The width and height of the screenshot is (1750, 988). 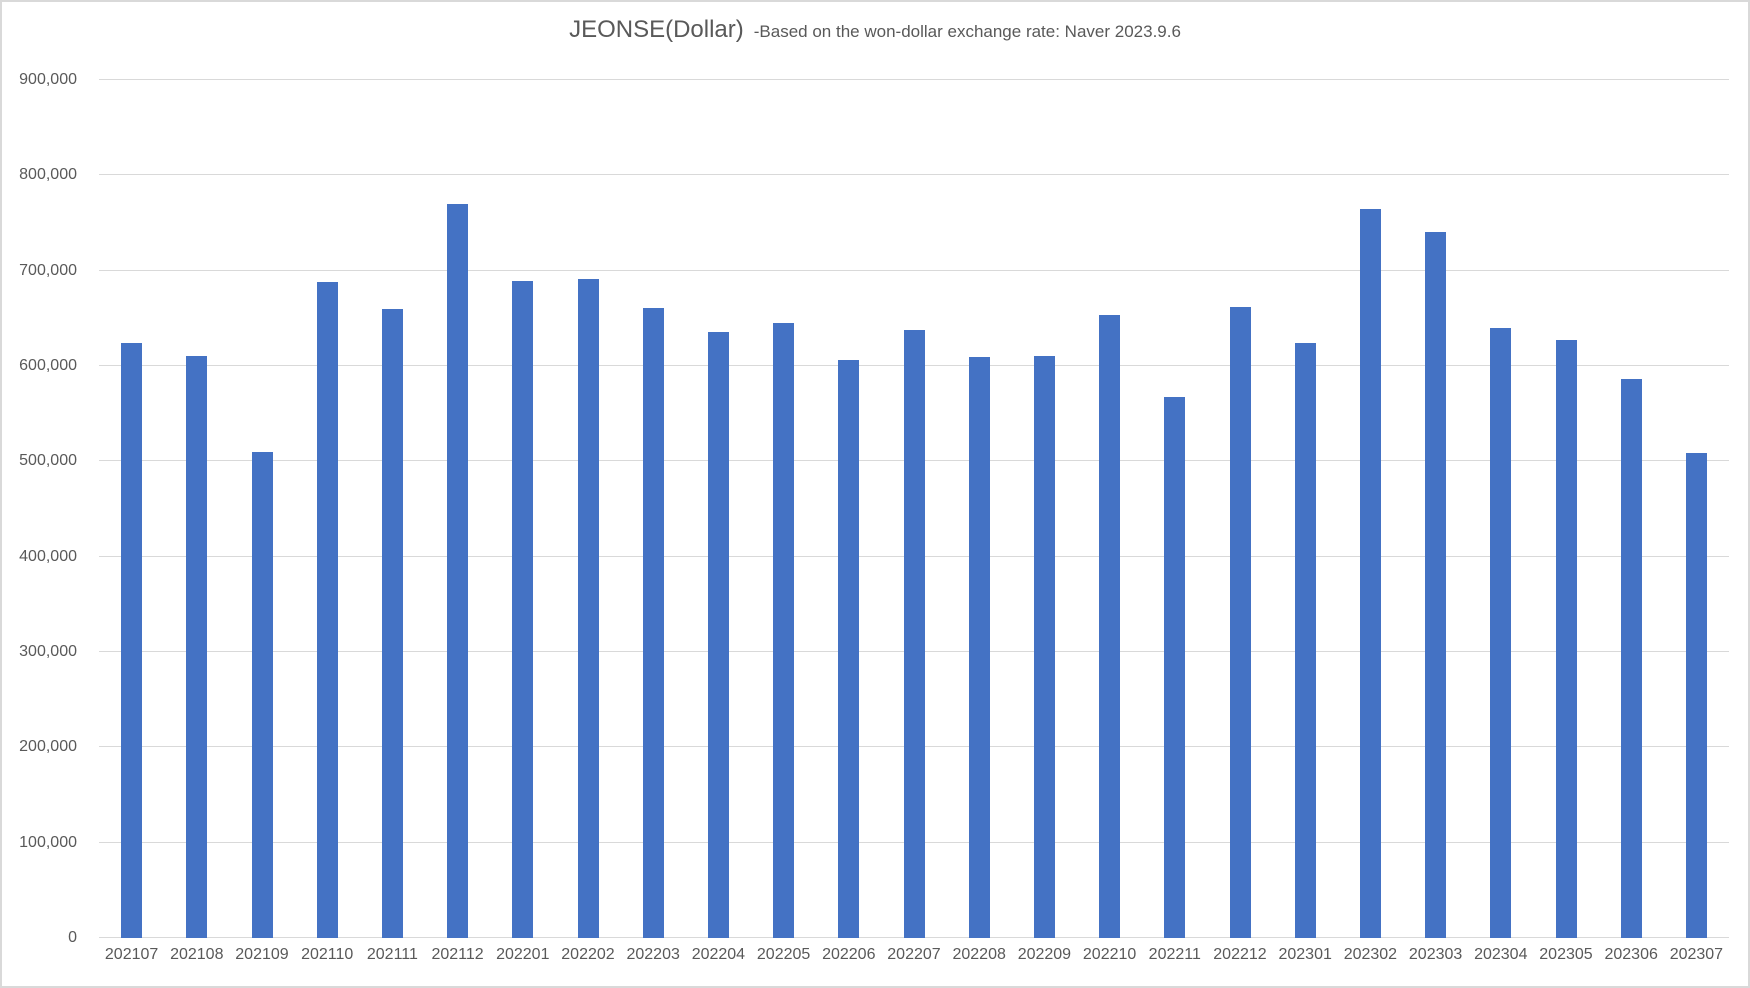 I want to click on y-axis-tick-label: 600,000, so click(x=48, y=365).